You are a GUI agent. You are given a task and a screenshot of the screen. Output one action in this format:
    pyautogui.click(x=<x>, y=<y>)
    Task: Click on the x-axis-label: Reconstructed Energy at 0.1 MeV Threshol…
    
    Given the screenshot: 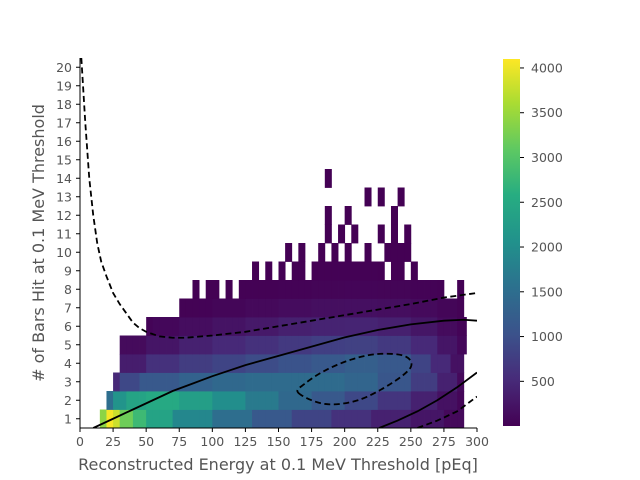 What is the action you would take?
    pyautogui.click(x=278, y=464)
    